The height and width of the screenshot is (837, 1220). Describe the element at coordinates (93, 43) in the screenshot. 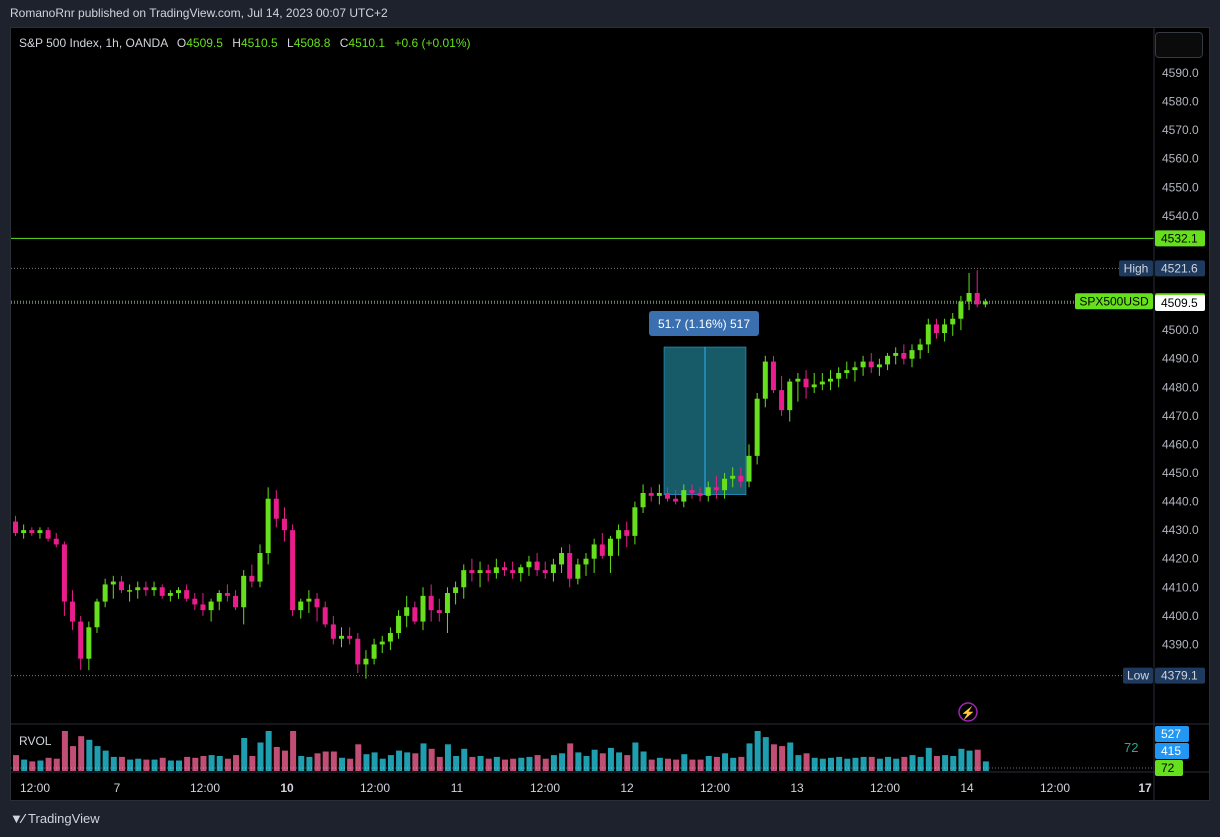

I see `legend-symbol: S&P 500 Index, 1h, OANDA` at that location.